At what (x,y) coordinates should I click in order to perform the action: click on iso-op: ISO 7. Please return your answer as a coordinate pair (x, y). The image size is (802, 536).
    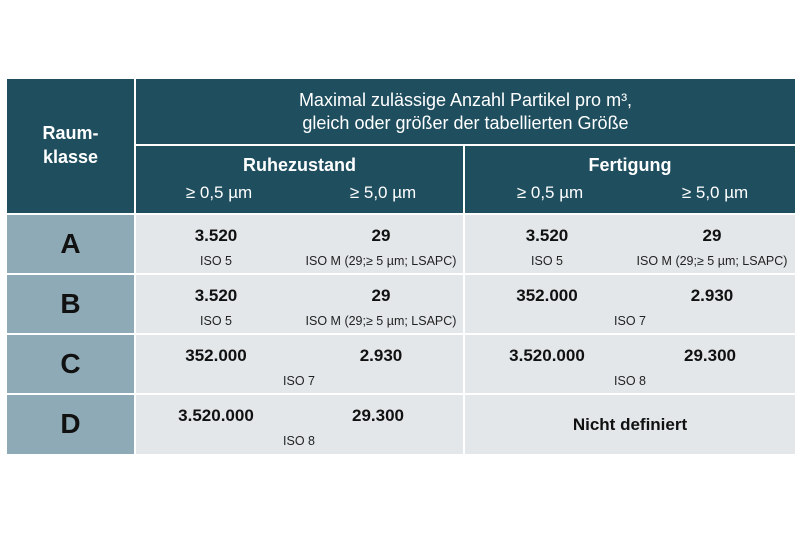
    Looking at the image, I should click on (630, 321).